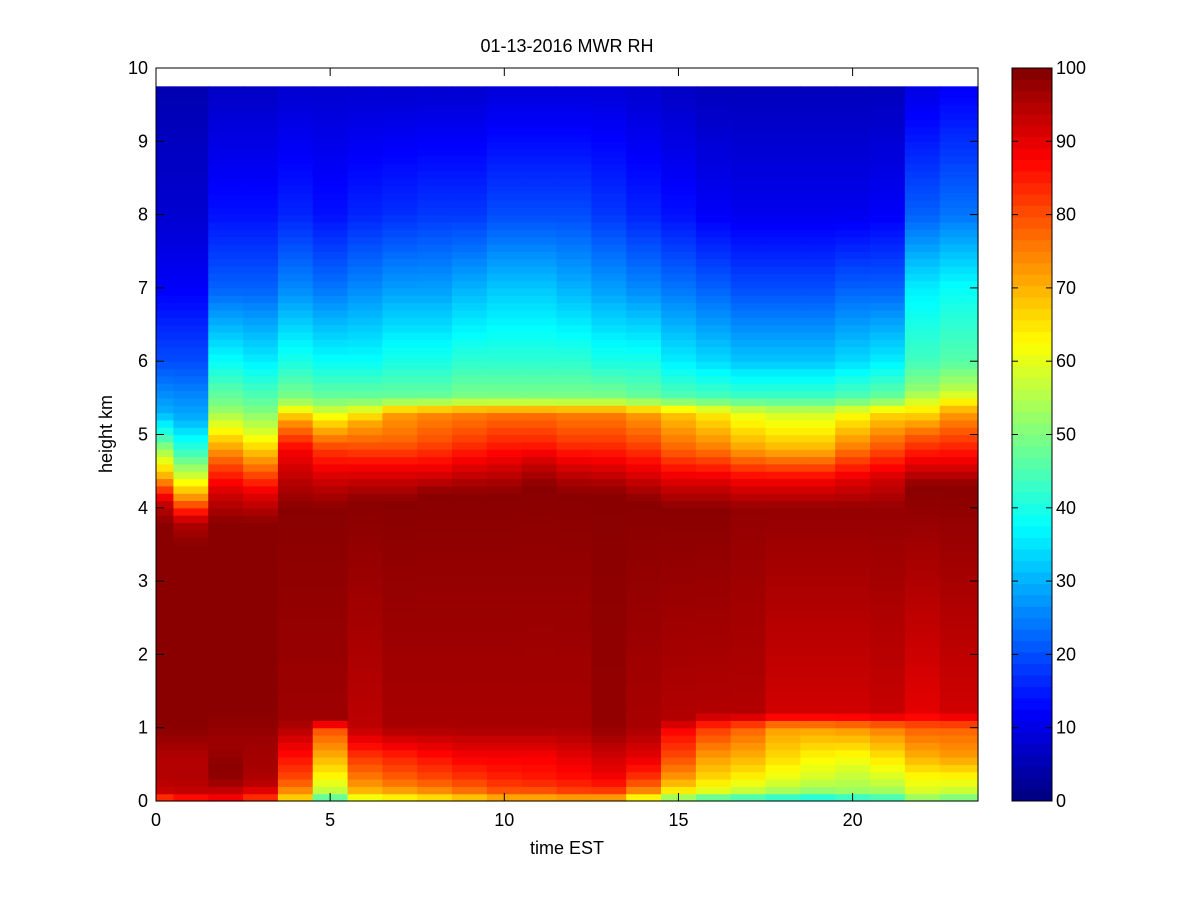  What do you see at coordinates (1032, 566) in the screenshot?
I see `colorbar-segment` at bounding box center [1032, 566].